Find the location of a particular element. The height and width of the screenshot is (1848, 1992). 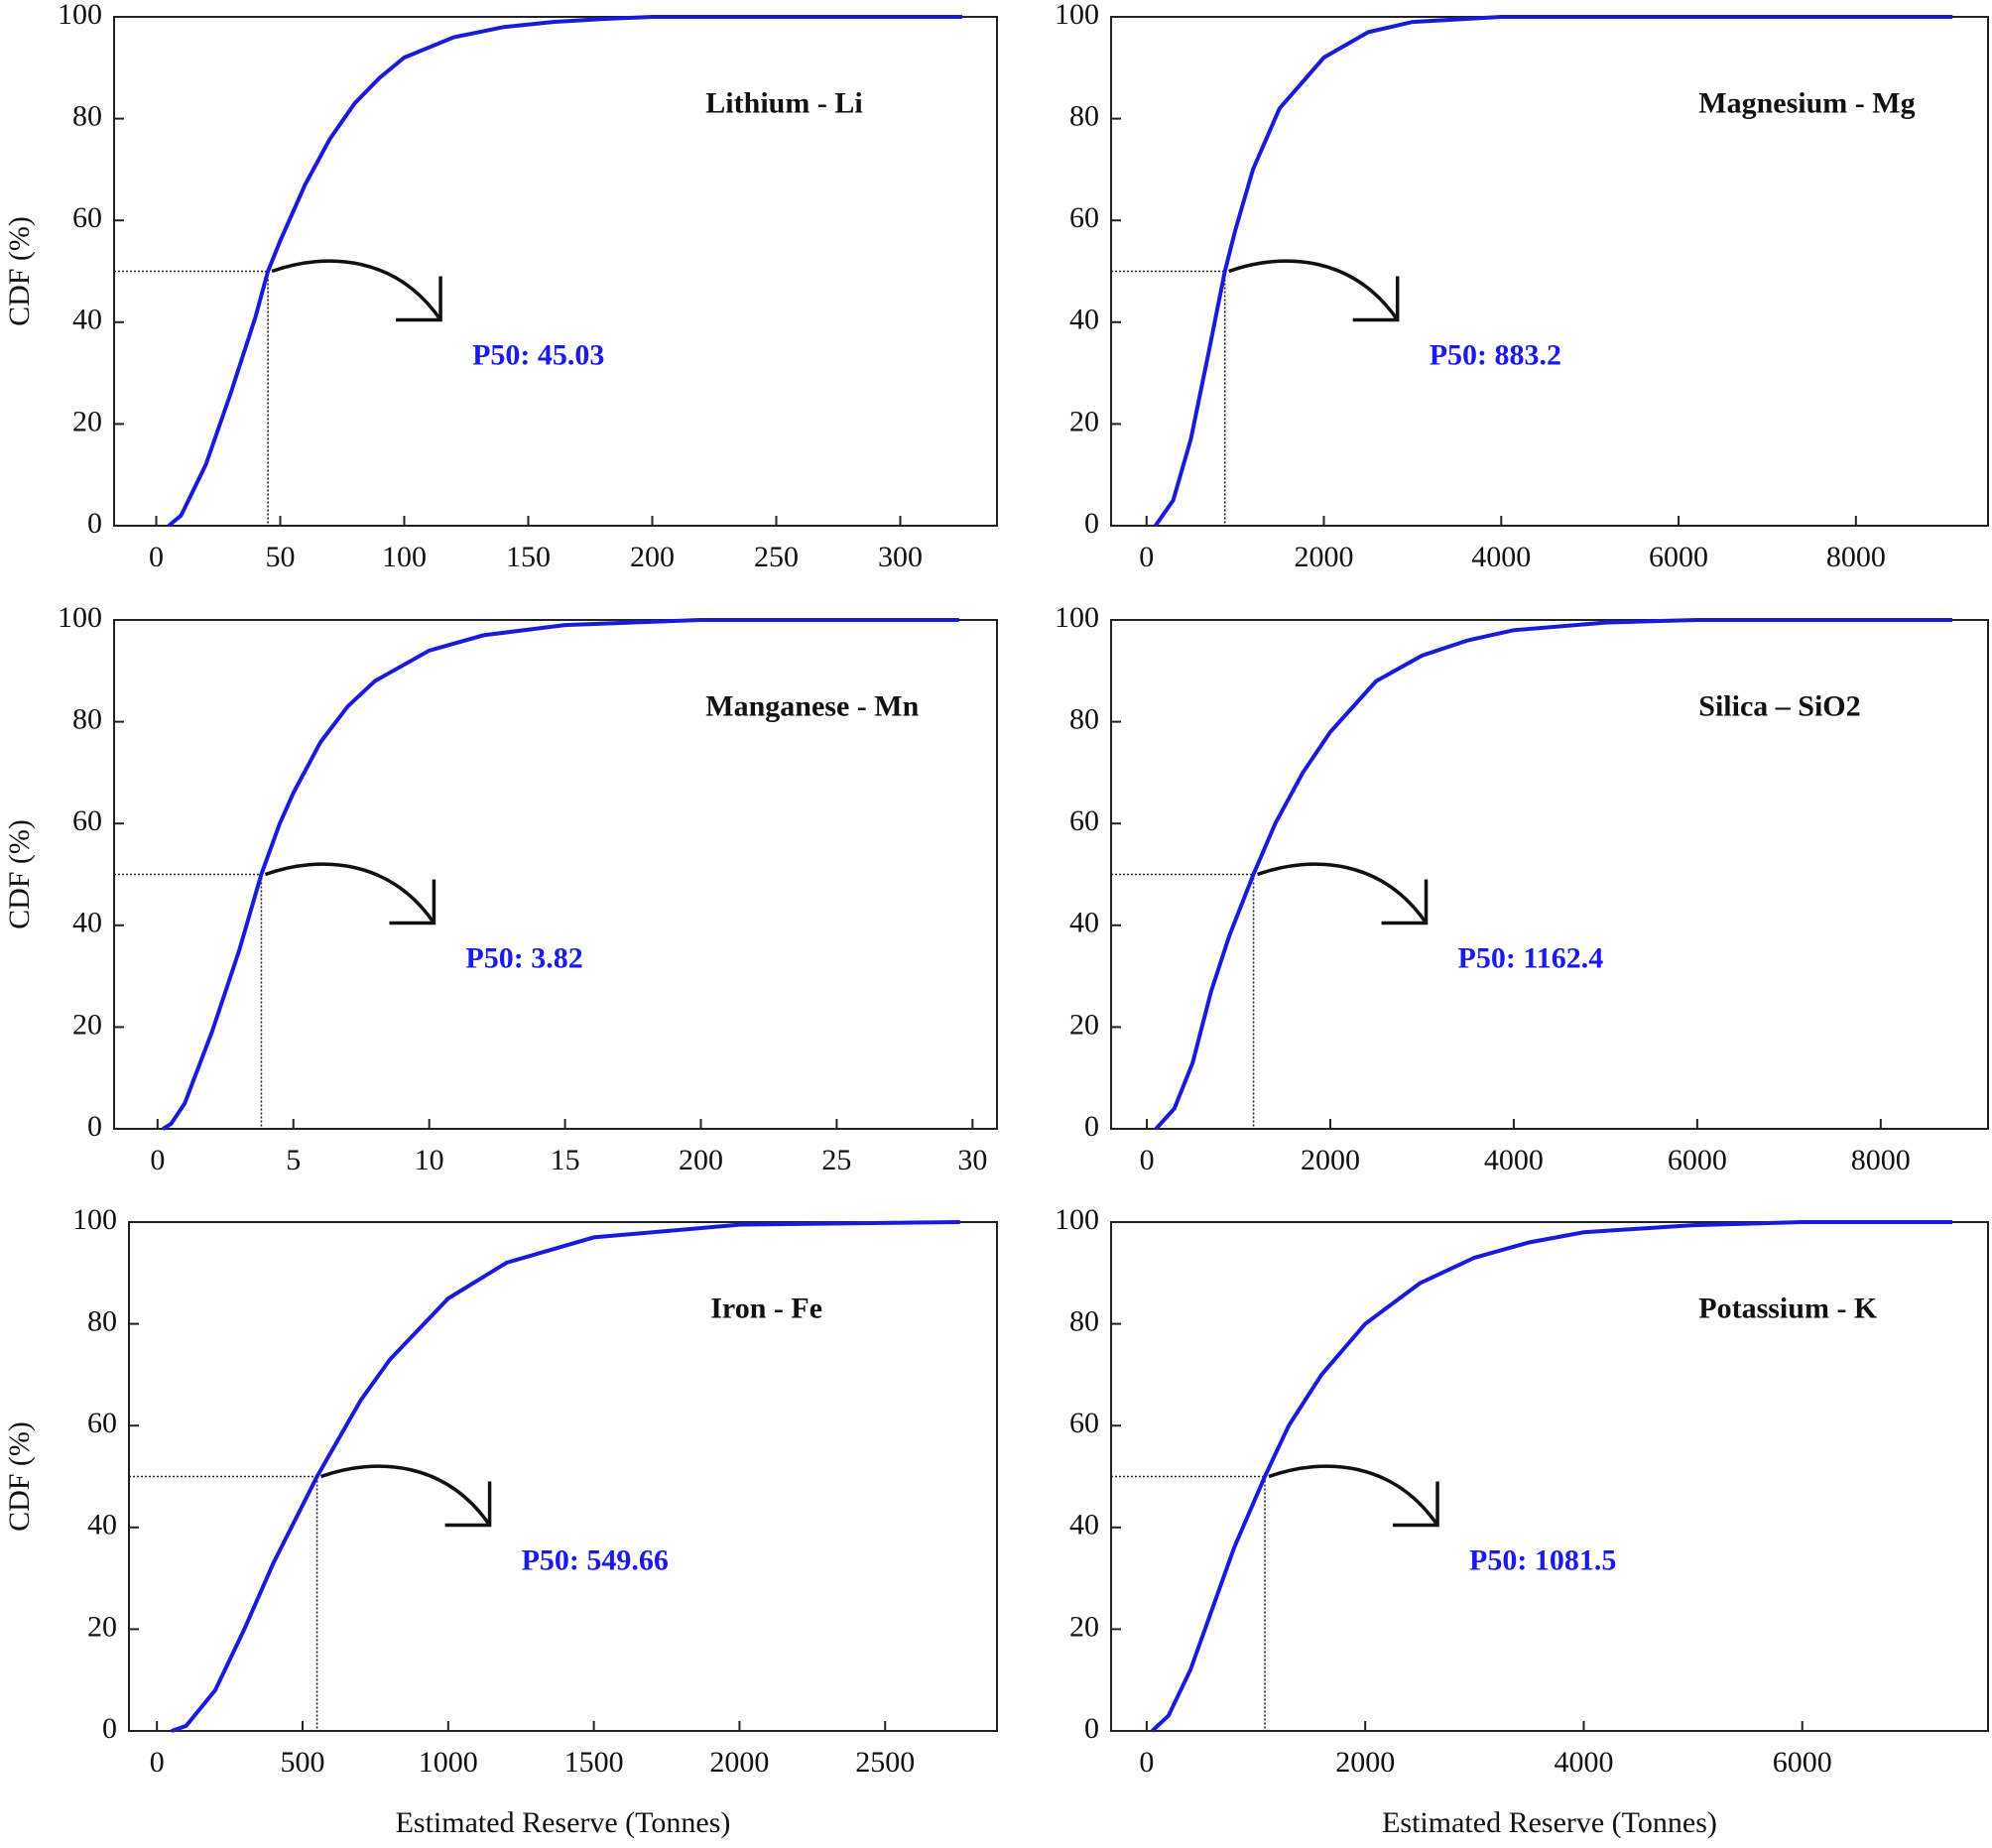

x-tick-label: 25 is located at coordinates (836, 1160).